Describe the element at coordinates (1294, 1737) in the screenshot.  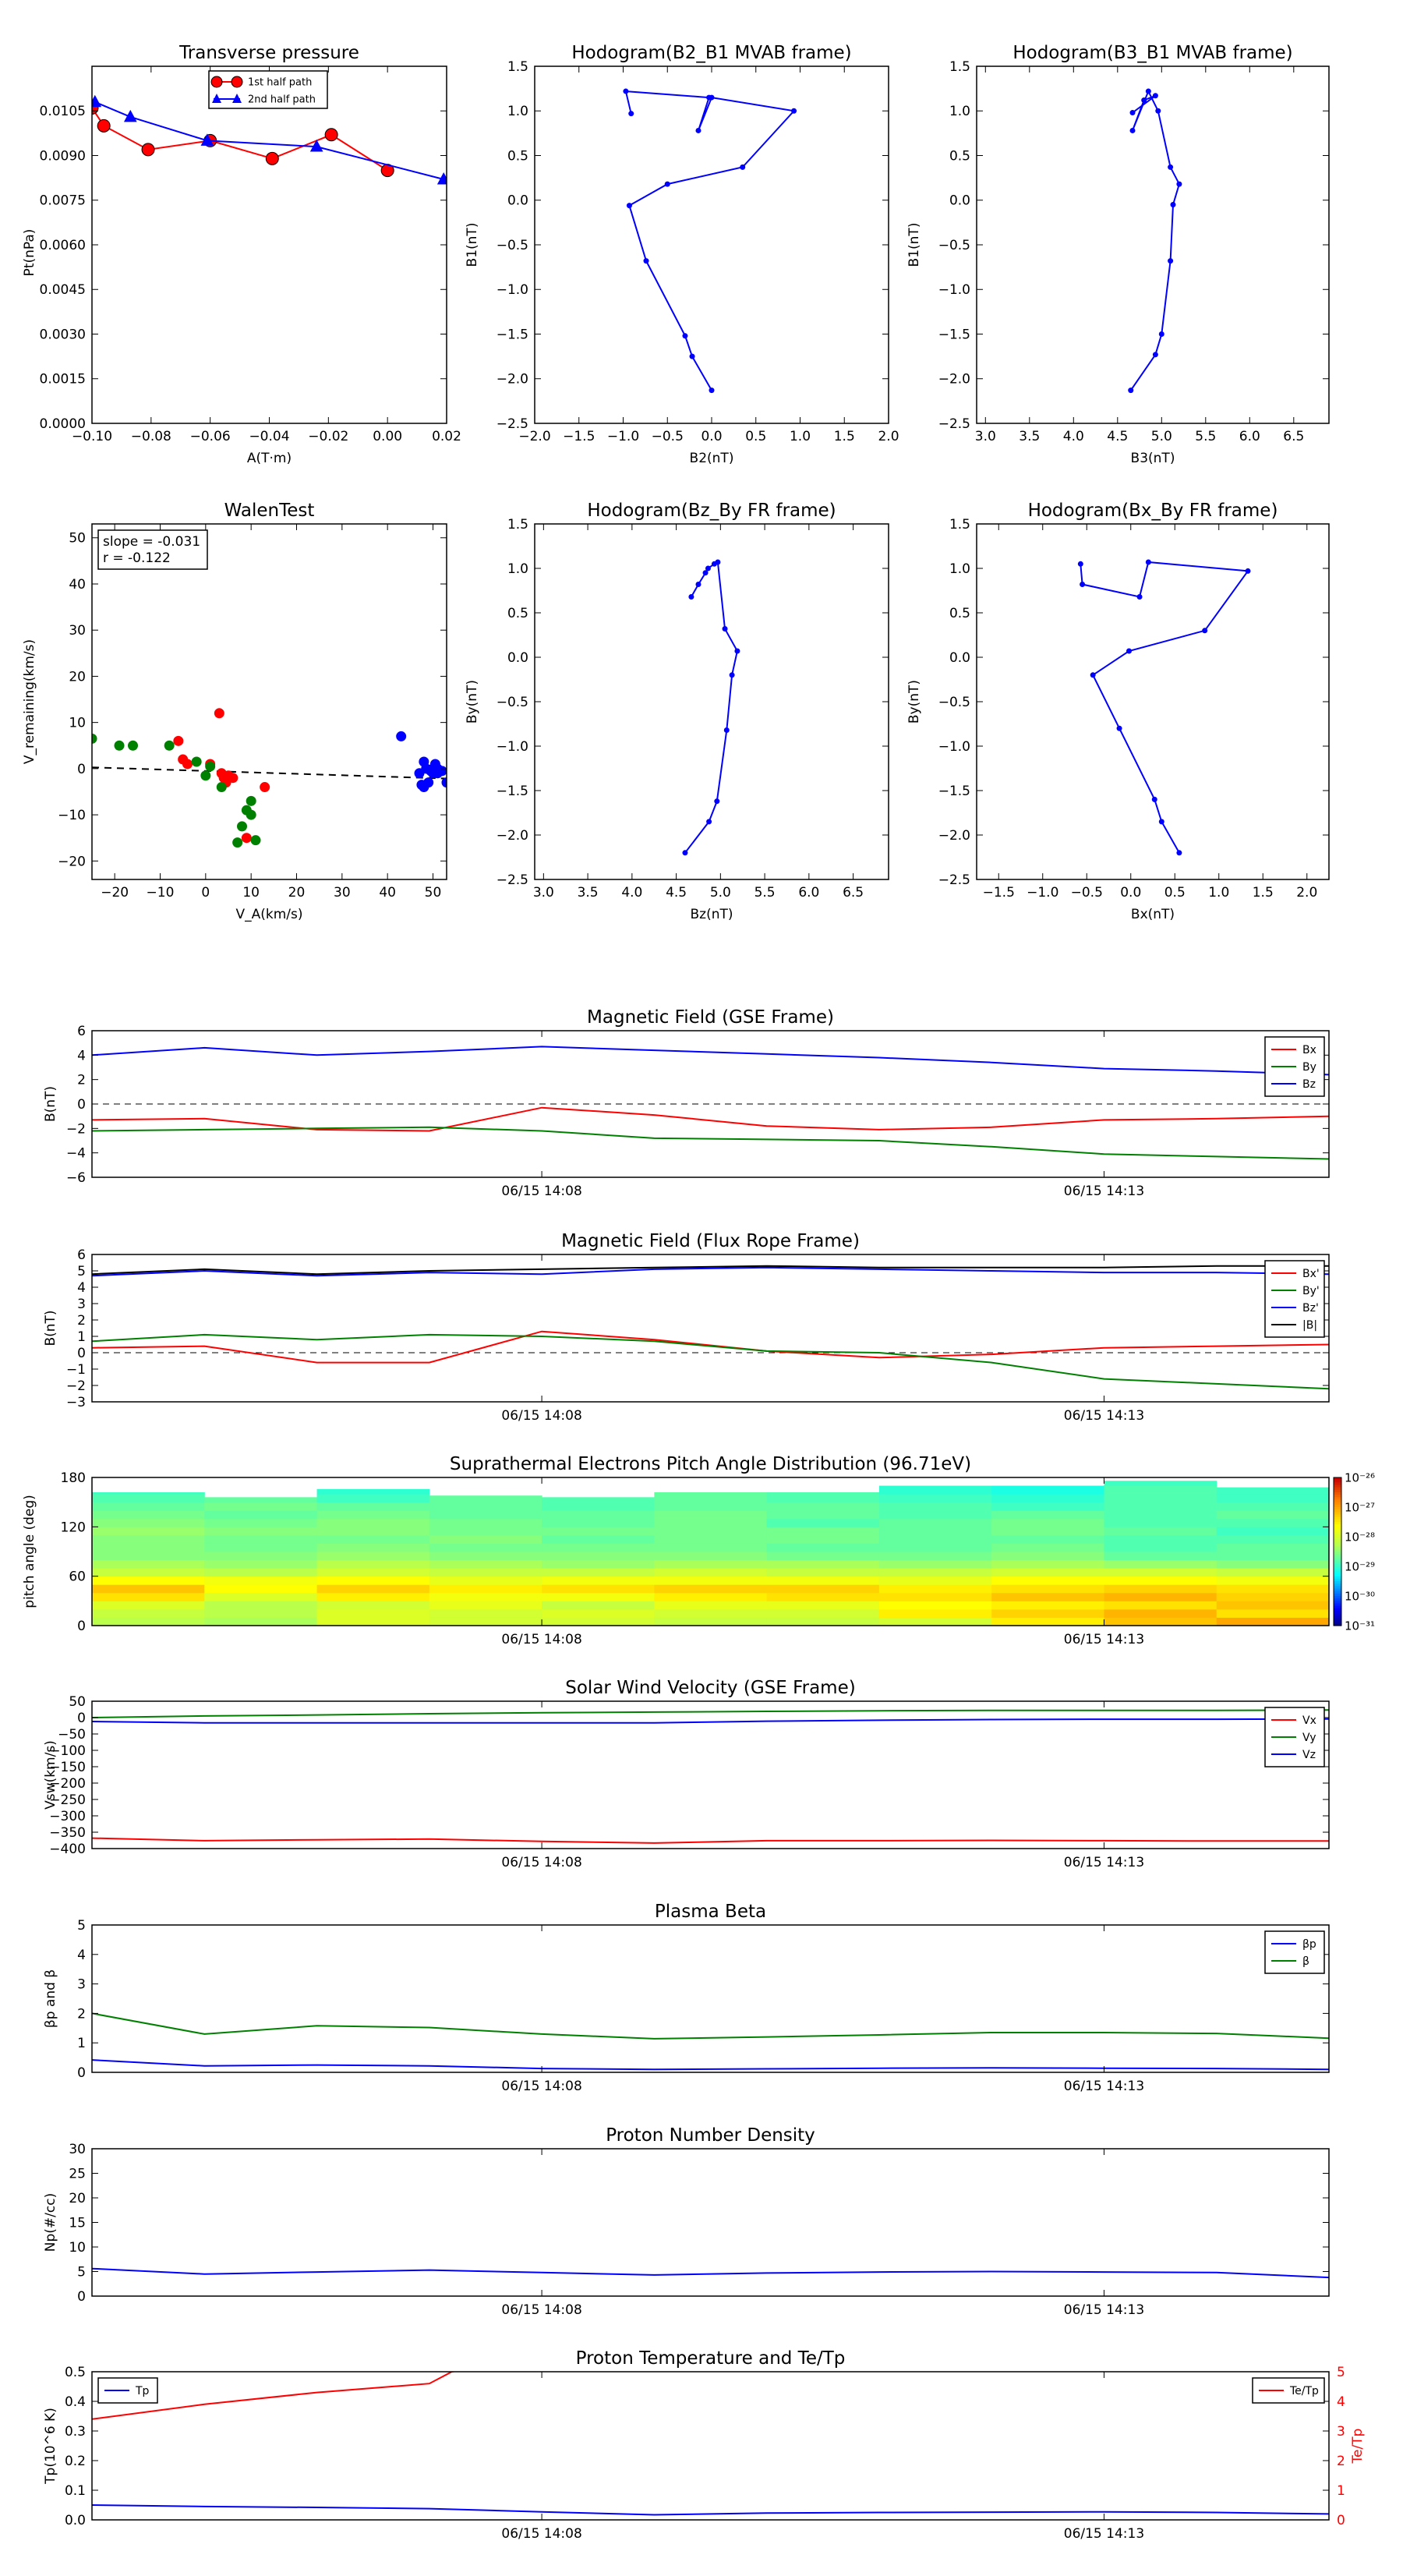
I see `legend: Vx Vy Vz` at that location.